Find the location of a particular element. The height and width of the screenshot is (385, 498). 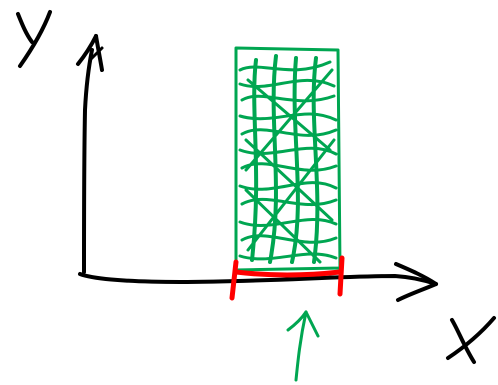

x-axis-label: x is located at coordinates (471, 340).